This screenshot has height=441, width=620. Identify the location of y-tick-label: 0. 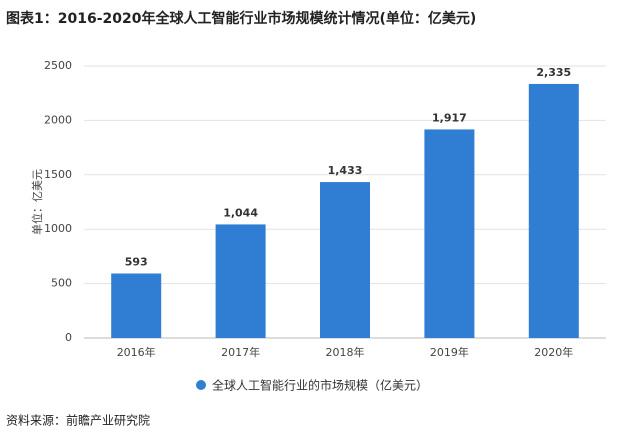
(68, 337).